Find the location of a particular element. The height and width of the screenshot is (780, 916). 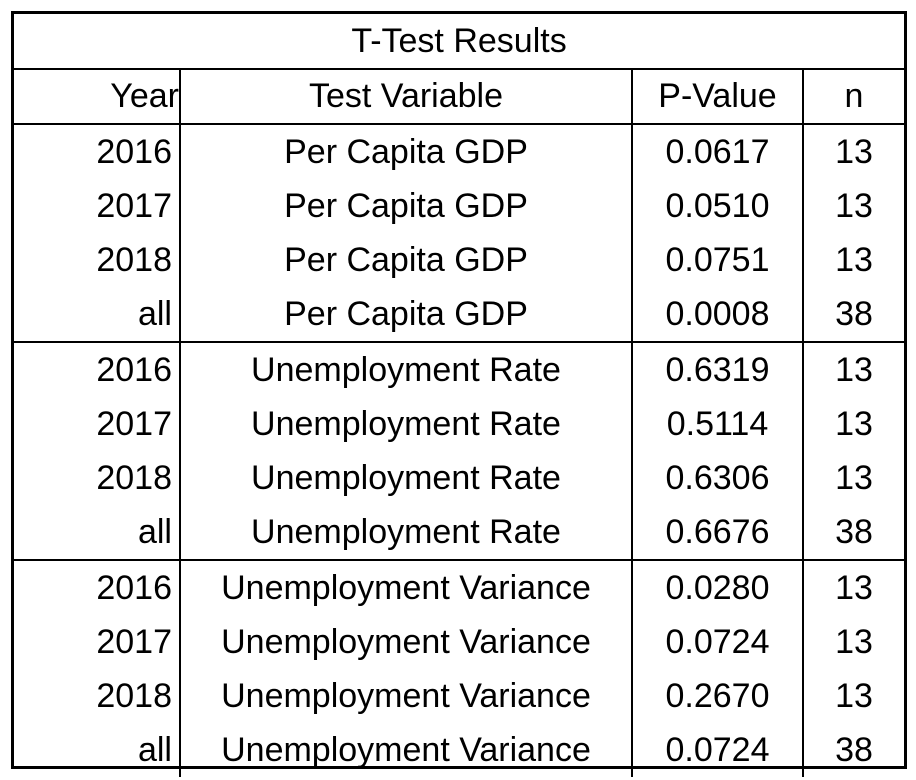

title-row: T-Test Results is located at coordinates (459, 42).